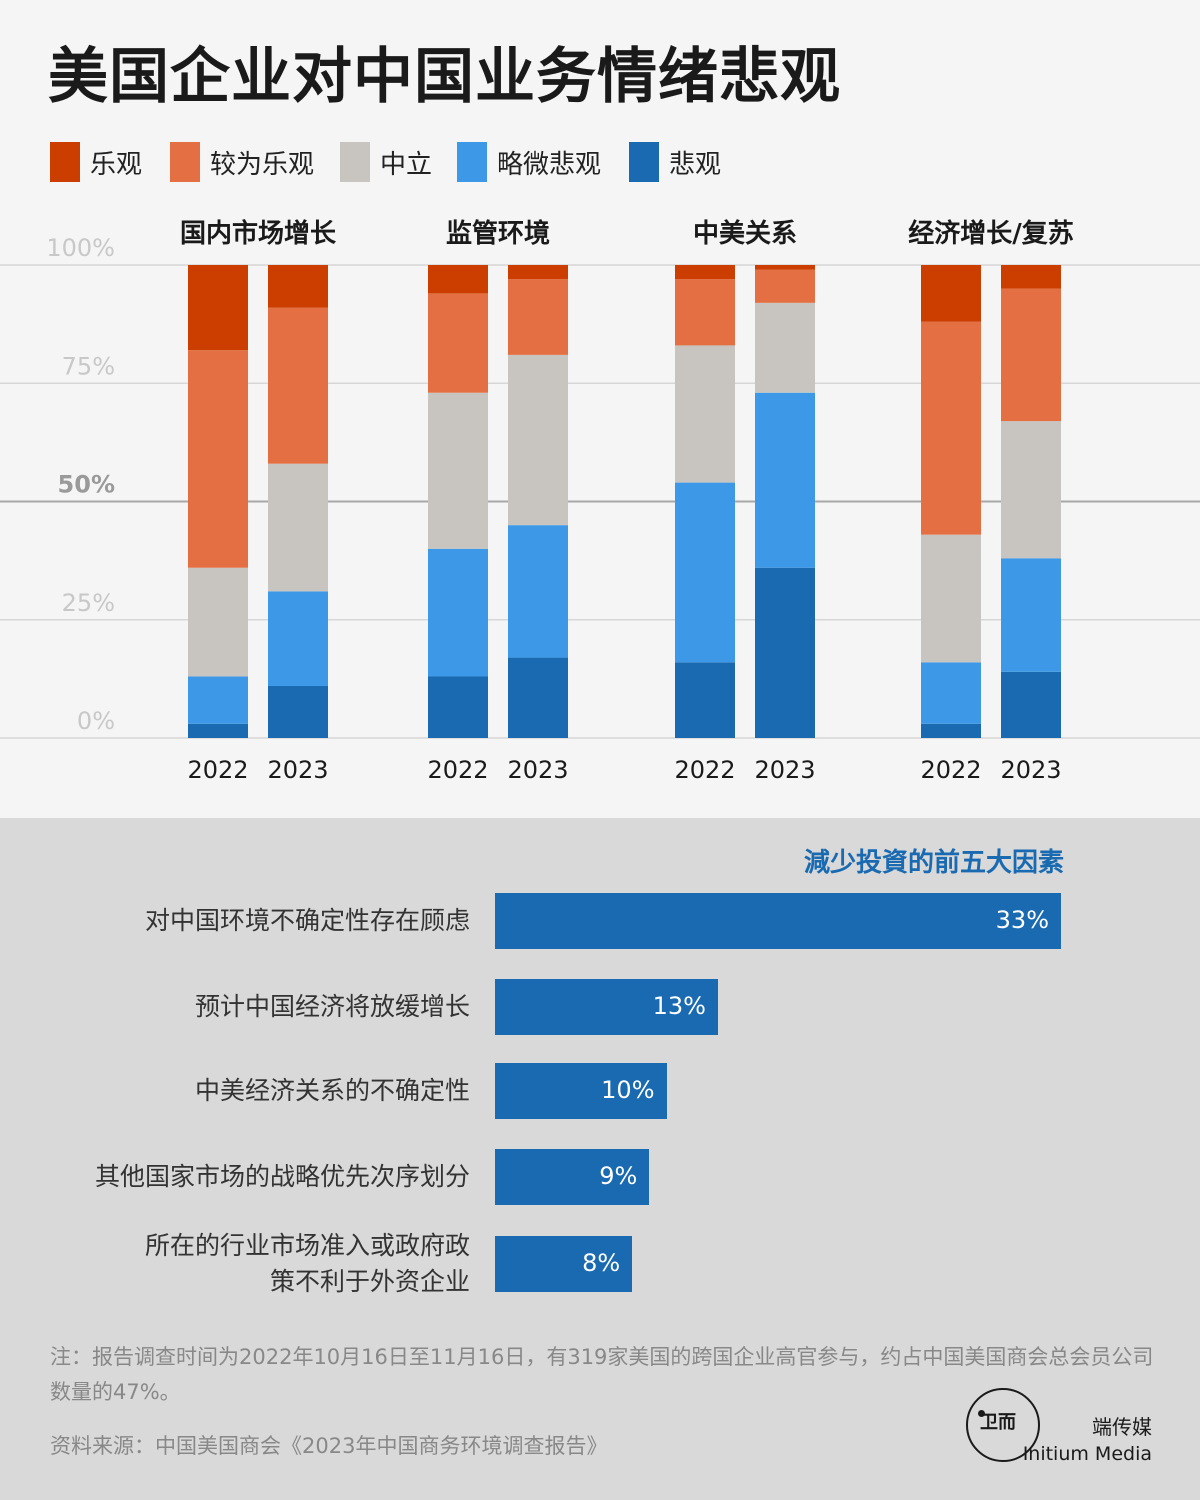 This screenshot has width=1200, height=1500. What do you see at coordinates (86, 485) in the screenshot?
I see `y-tick-label: 50%` at bounding box center [86, 485].